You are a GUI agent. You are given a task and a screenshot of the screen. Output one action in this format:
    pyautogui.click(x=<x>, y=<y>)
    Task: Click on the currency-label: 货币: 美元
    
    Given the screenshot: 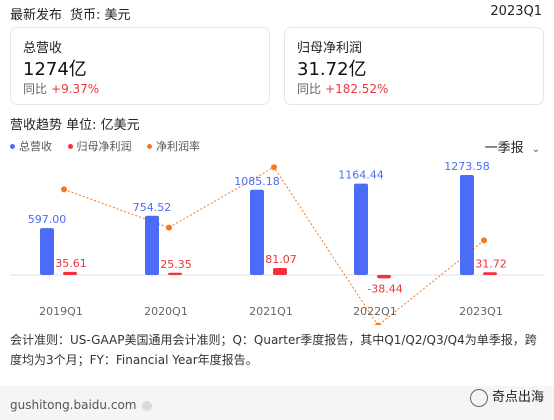 What is the action you would take?
    pyautogui.click(x=100, y=15)
    